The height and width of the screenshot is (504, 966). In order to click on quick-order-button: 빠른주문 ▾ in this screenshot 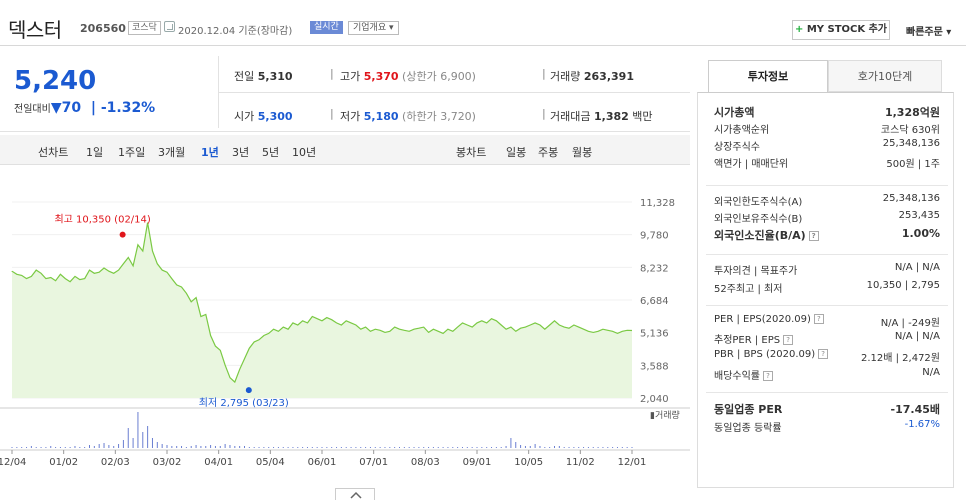, I will do `click(929, 32)`.